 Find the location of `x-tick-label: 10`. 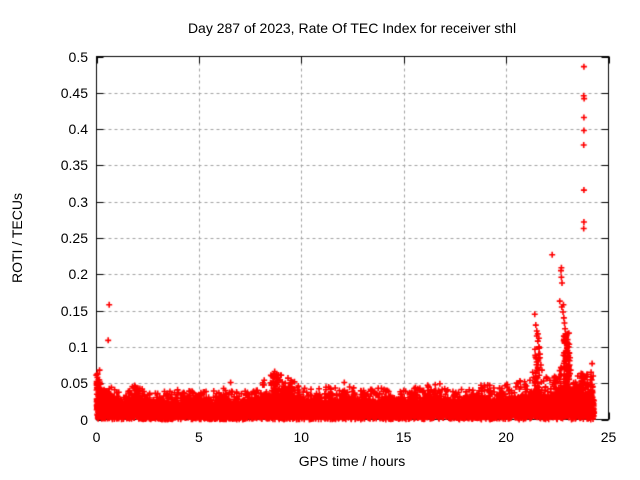

x-tick-label: 10 is located at coordinates (301, 437).